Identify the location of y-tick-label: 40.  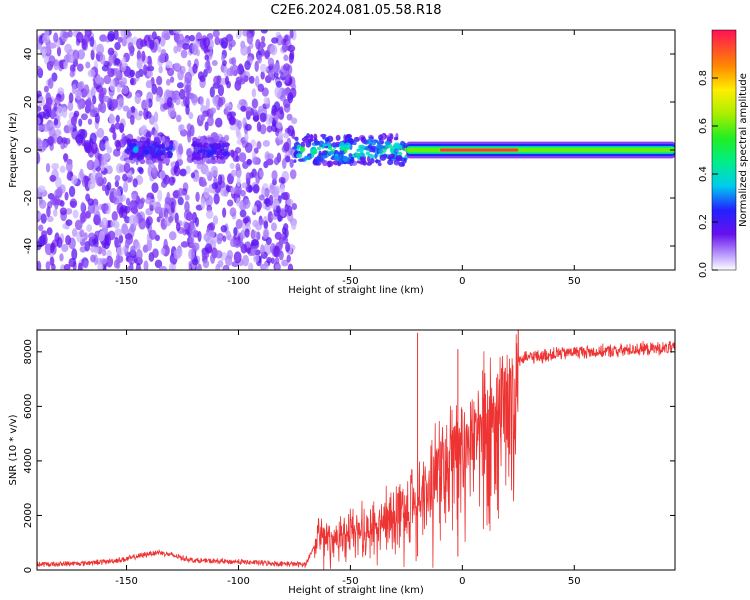
(28, 54).